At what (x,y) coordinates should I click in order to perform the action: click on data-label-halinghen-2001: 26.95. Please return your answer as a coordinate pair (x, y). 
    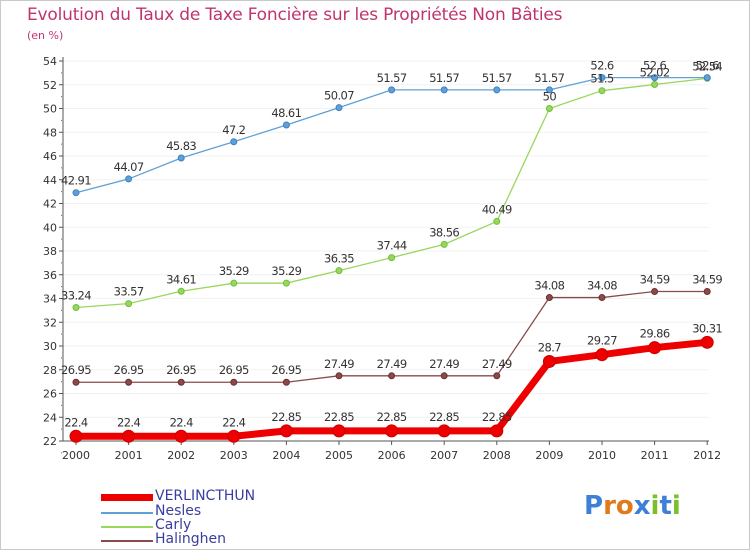
    Looking at the image, I should click on (129, 370).